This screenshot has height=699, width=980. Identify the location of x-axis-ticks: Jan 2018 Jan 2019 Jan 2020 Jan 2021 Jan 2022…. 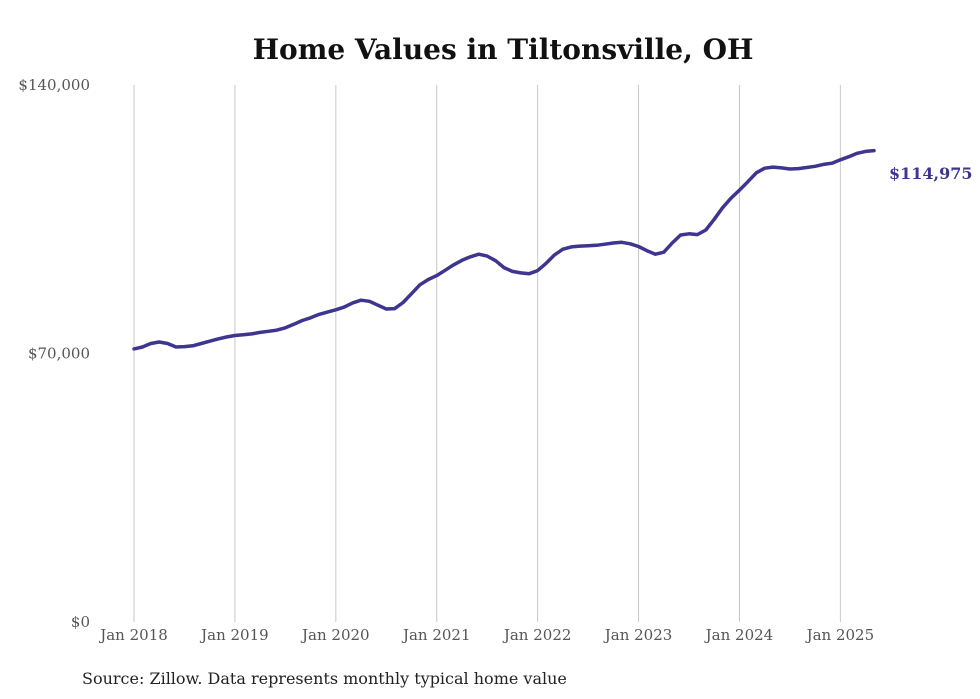
(486, 635).